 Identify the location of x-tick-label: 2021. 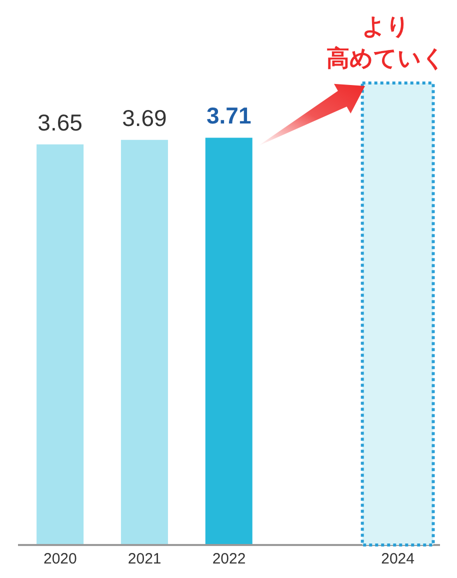
(145, 559).